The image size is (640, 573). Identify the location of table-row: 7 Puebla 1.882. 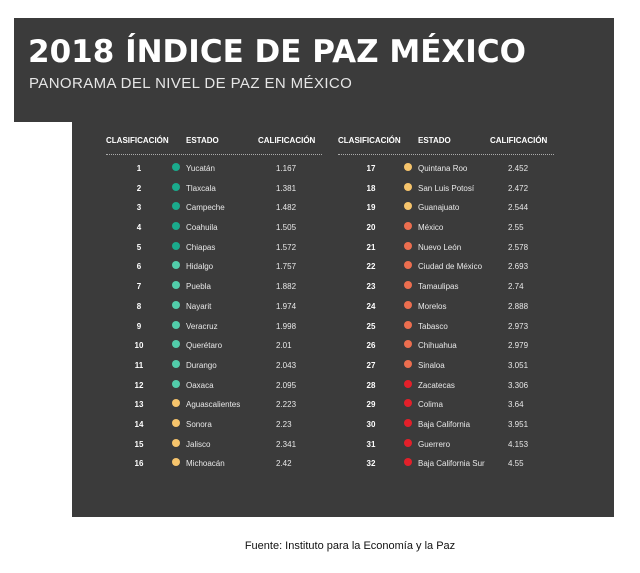
(214, 287).